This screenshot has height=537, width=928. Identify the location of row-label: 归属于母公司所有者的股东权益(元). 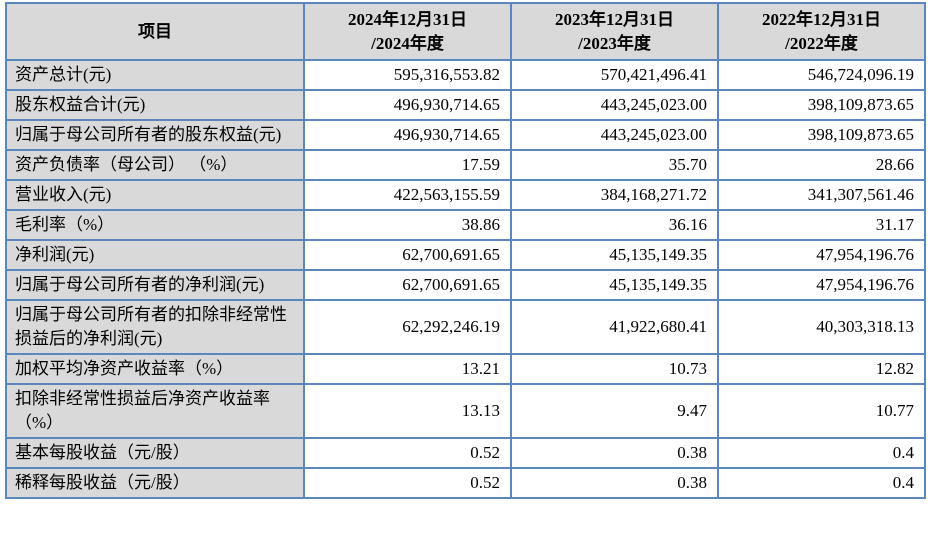
(155, 135).